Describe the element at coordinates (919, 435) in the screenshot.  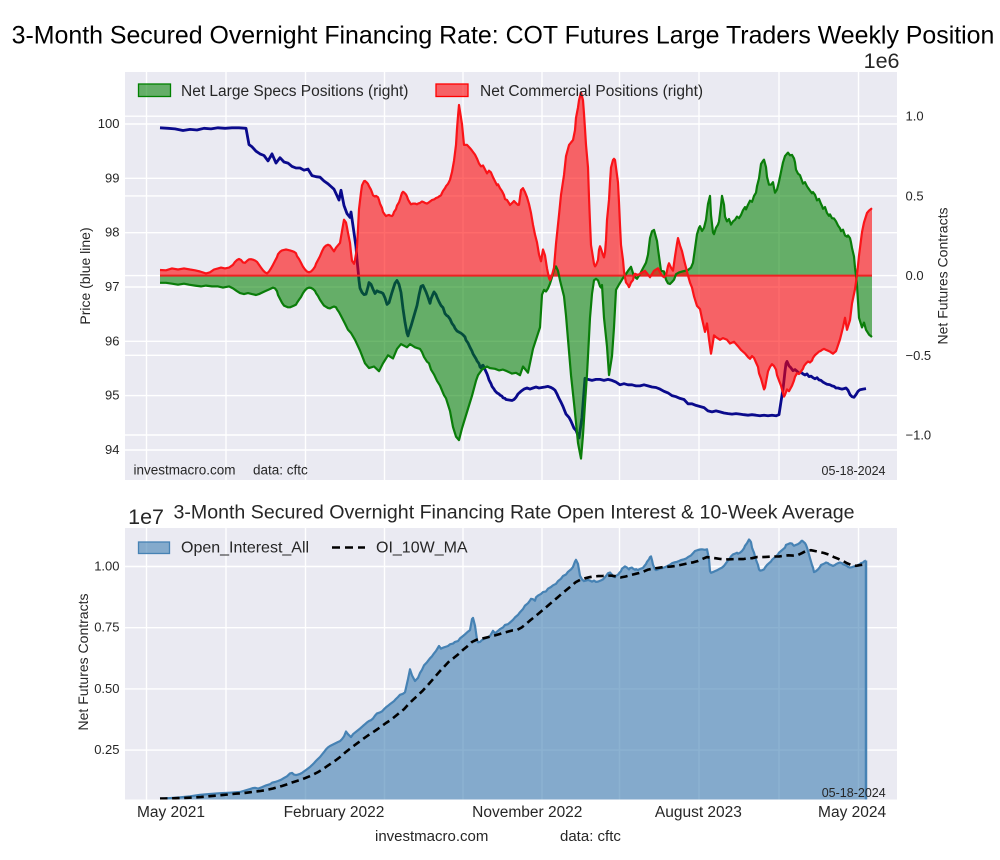
I see `svg-text: −1.0` at that location.